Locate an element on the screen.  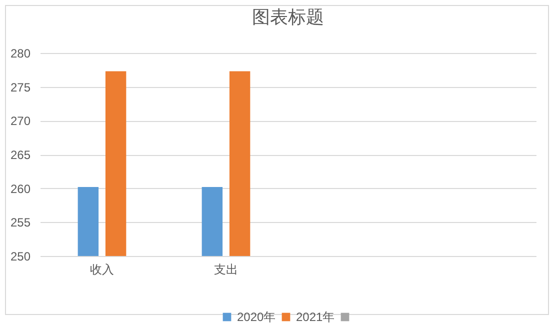
chart-title: 图表标题 is located at coordinates (288, 17).